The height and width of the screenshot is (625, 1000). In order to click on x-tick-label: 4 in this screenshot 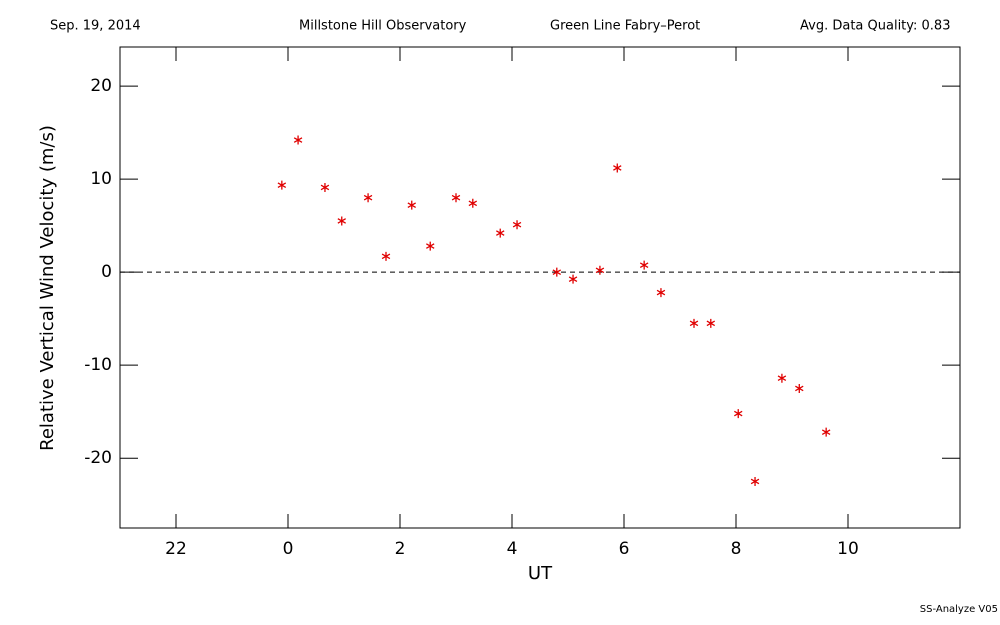, I will do `click(512, 549)`.